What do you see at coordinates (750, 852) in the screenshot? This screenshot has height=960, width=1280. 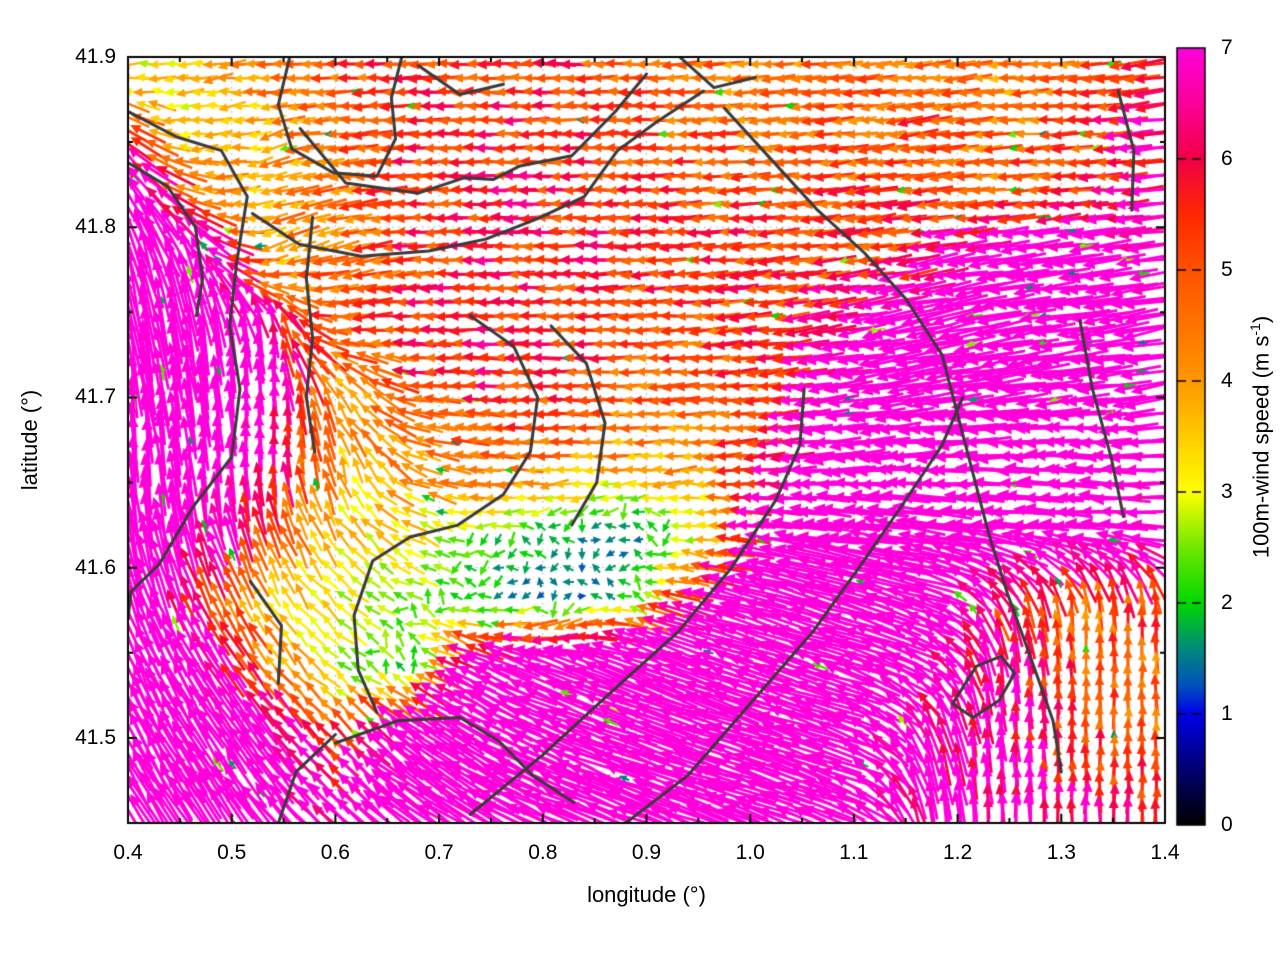 I see `x-tick-label: 1.0` at bounding box center [750, 852].